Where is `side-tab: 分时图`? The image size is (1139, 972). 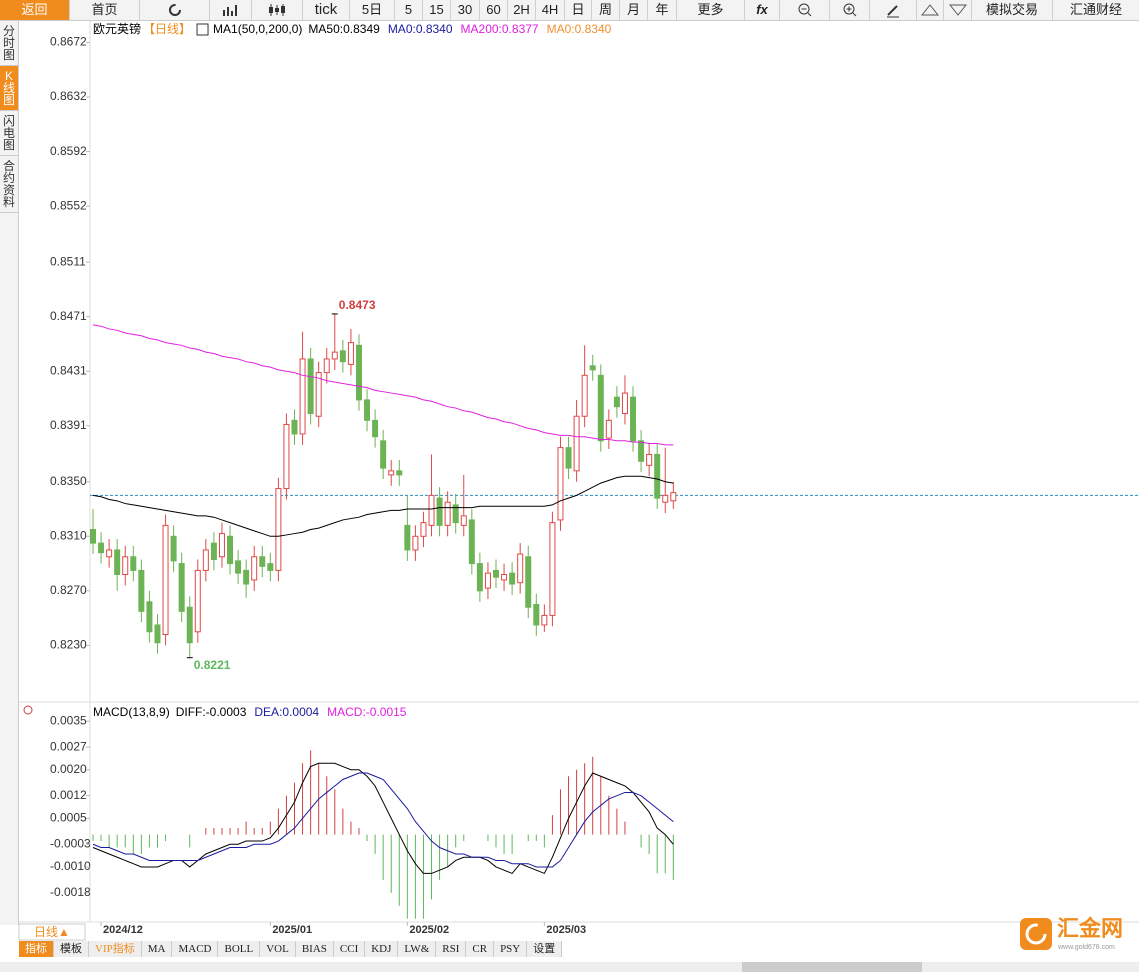
side-tab: 分时图 is located at coordinates (9, 43).